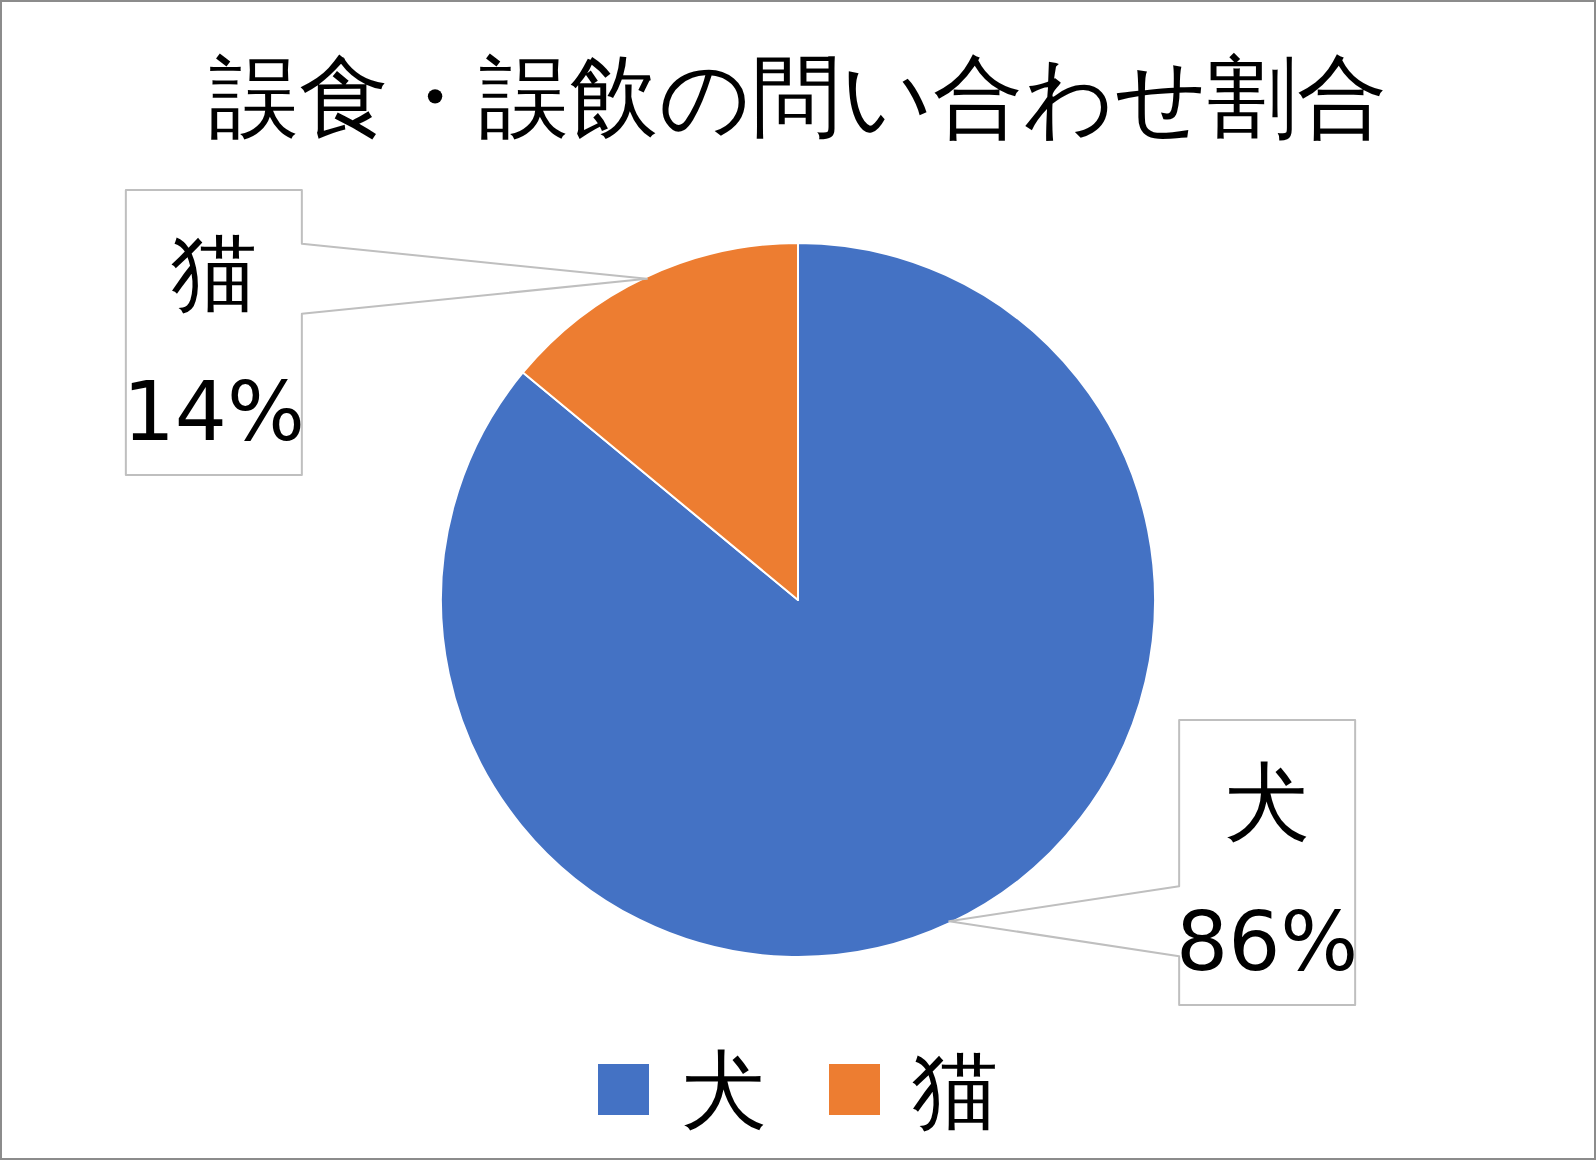 Image resolution: width=1596 pixels, height=1160 pixels. What do you see at coordinates (213, 272) in the screenshot?
I see `slice-label: 猫` at bounding box center [213, 272].